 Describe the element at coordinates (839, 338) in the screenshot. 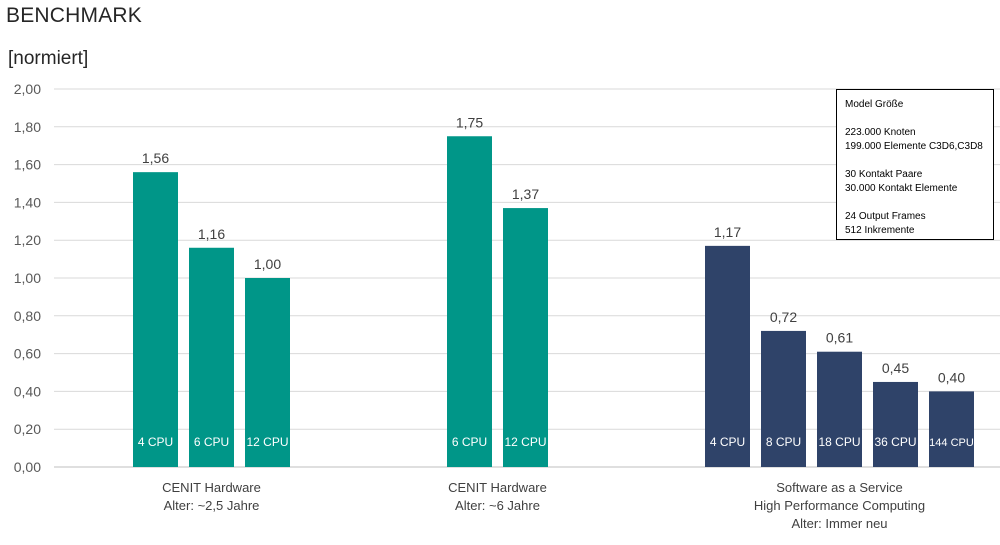

I see `data-label: 0,61` at that location.